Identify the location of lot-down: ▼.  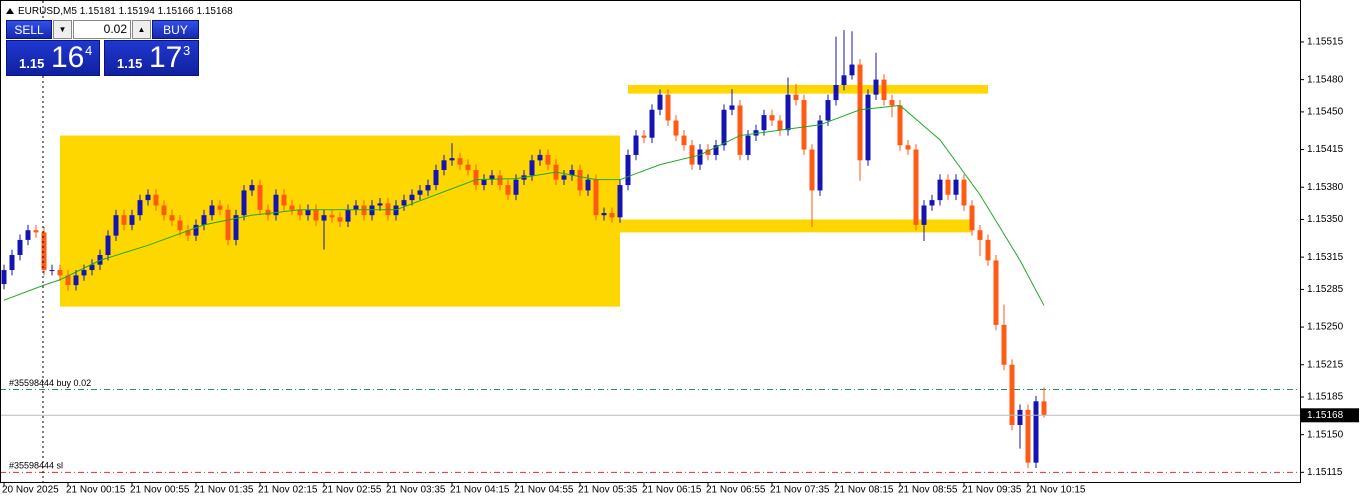
(62, 29).